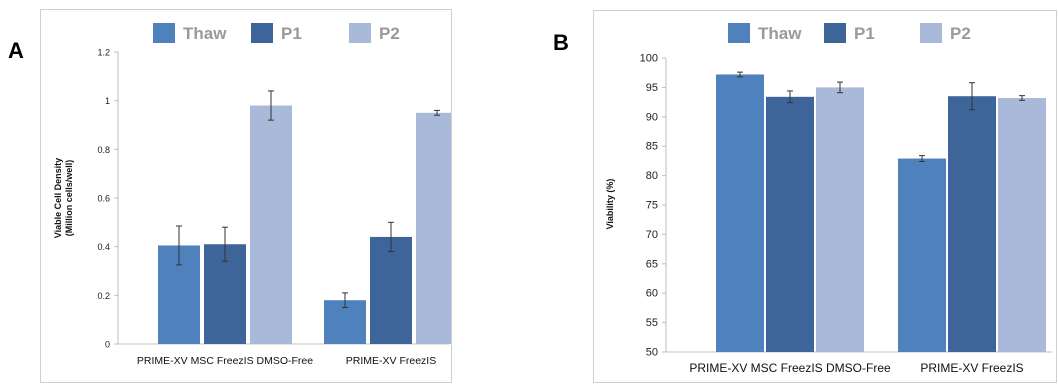  What do you see at coordinates (16, 50) in the screenshot?
I see `panel-label-a: A` at bounding box center [16, 50].